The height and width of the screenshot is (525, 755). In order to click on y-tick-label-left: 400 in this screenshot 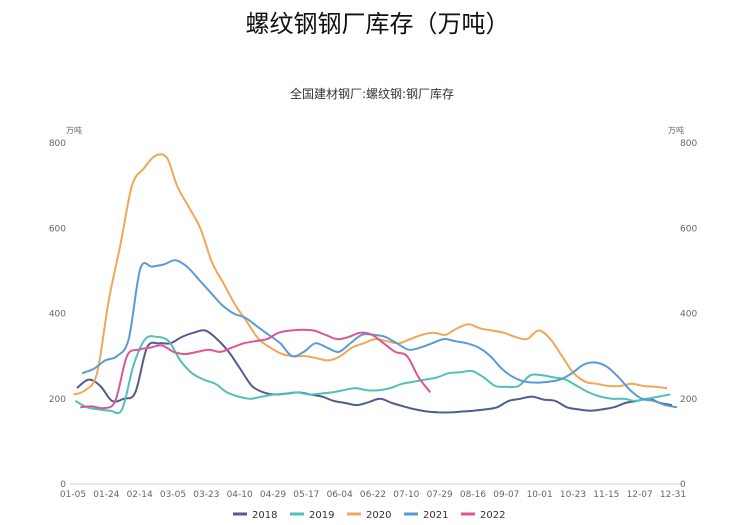, I will do `click(57, 315)`.